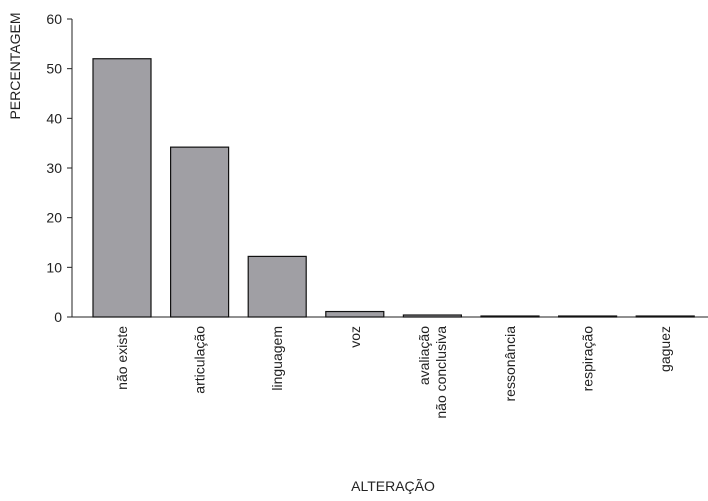  Describe the element at coordinates (200, 360) in the screenshot. I see `x-category-label: articulação` at that location.